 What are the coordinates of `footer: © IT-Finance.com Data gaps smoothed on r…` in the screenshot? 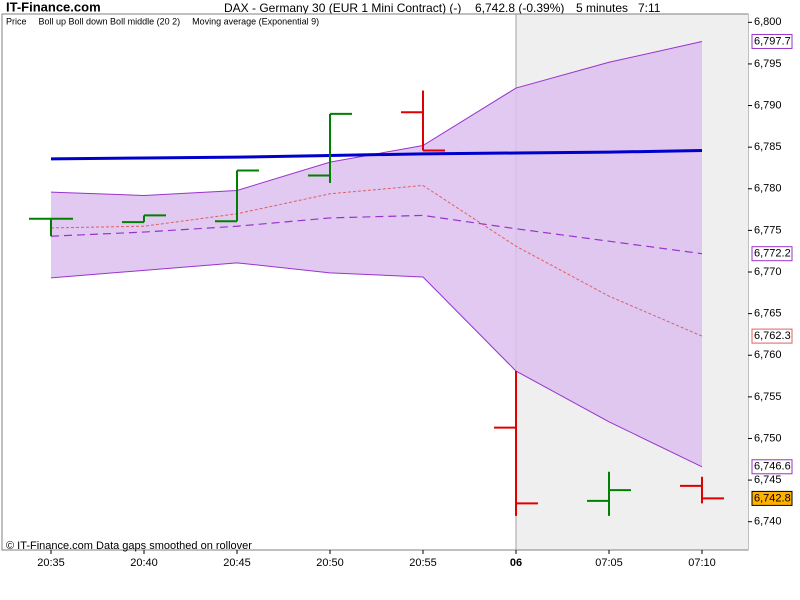 It's located at (129, 546).